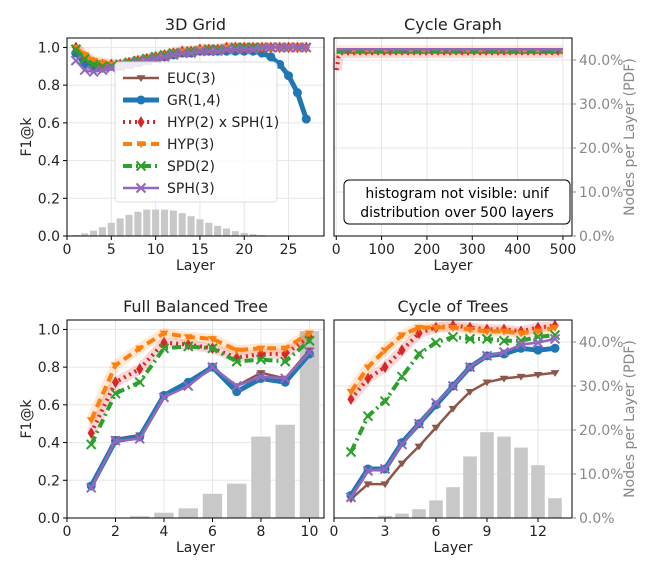 This screenshot has height=580, width=665. I want to click on x-tick-label: 20, so click(244, 250).